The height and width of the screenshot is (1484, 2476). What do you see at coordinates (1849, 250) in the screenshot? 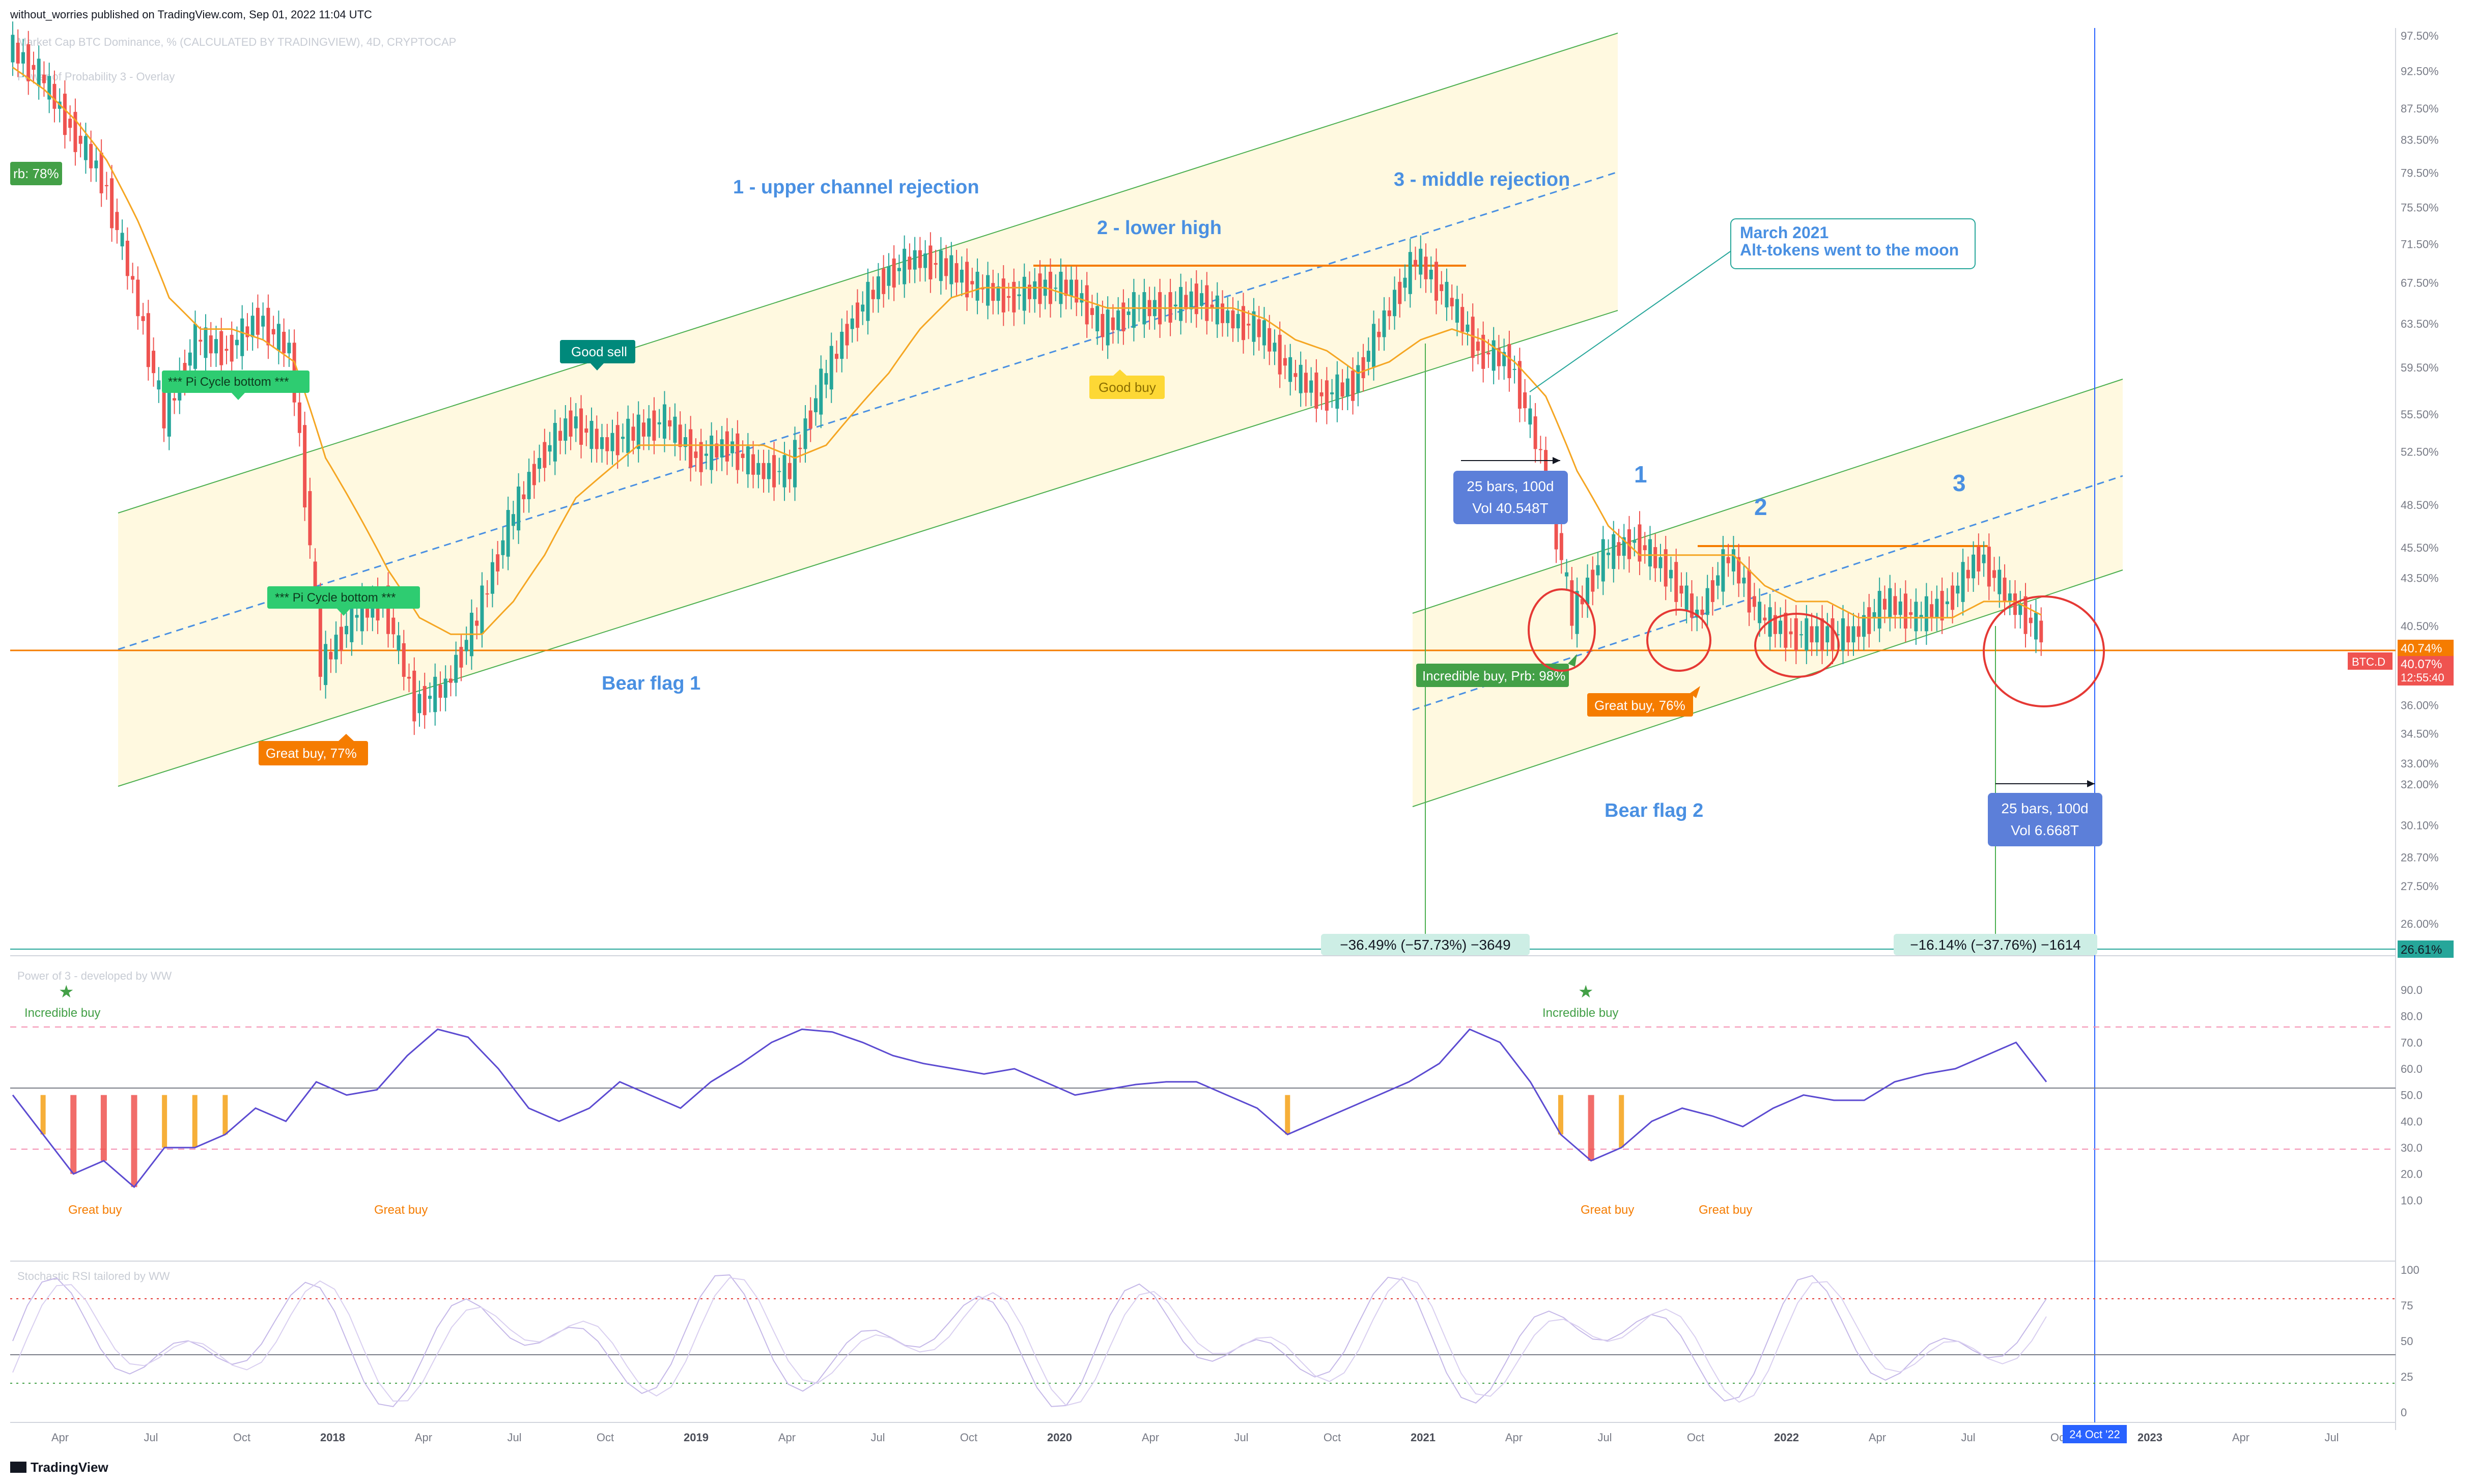
I see `march-2021-subtitle: Alt-tokens went to the moon` at bounding box center [1849, 250].